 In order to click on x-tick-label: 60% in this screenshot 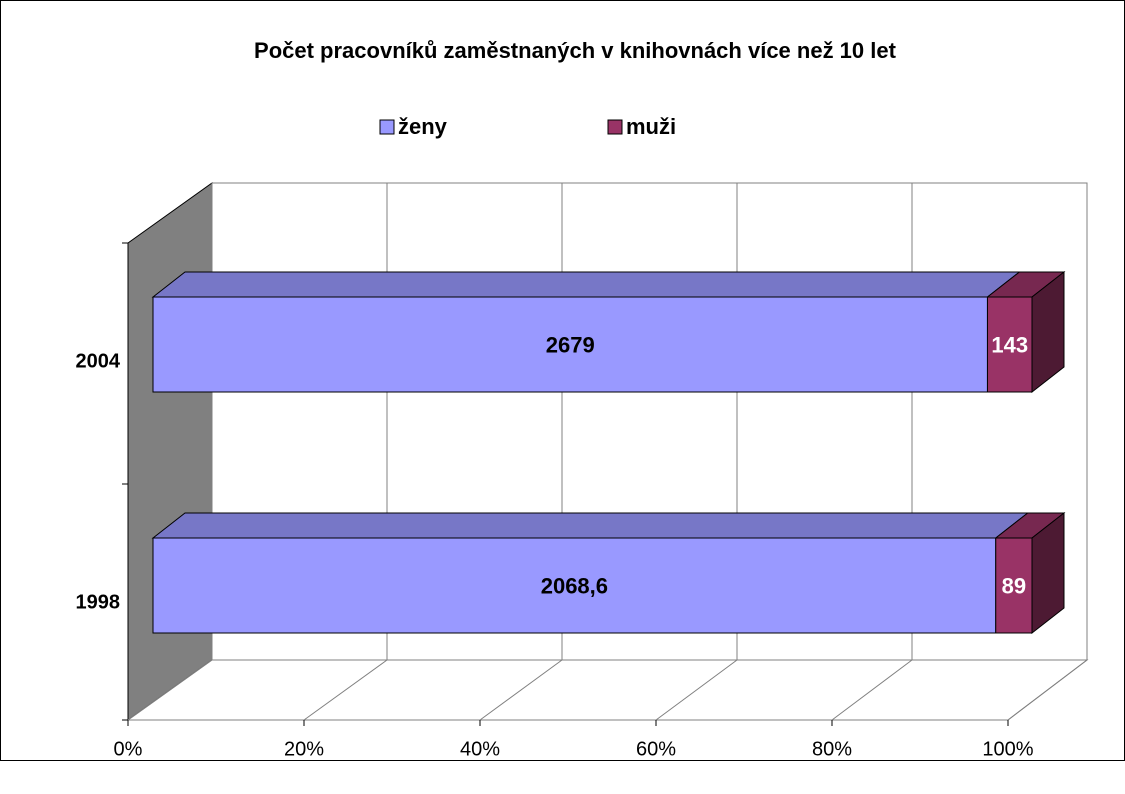, I will do `click(656, 749)`.